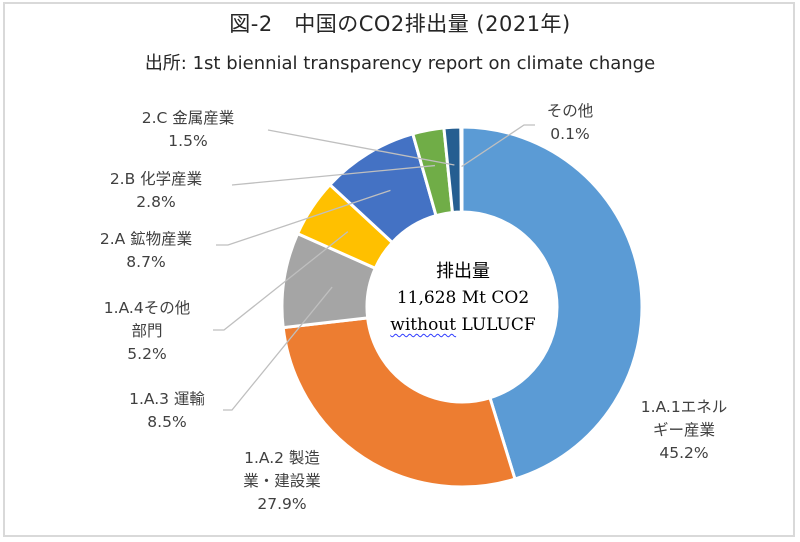 The width and height of the screenshot is (800, 542). What do you see at coordinates (498, 146) in the screenshot?
I see `leader-line-other` at bounding box center [498, 146].